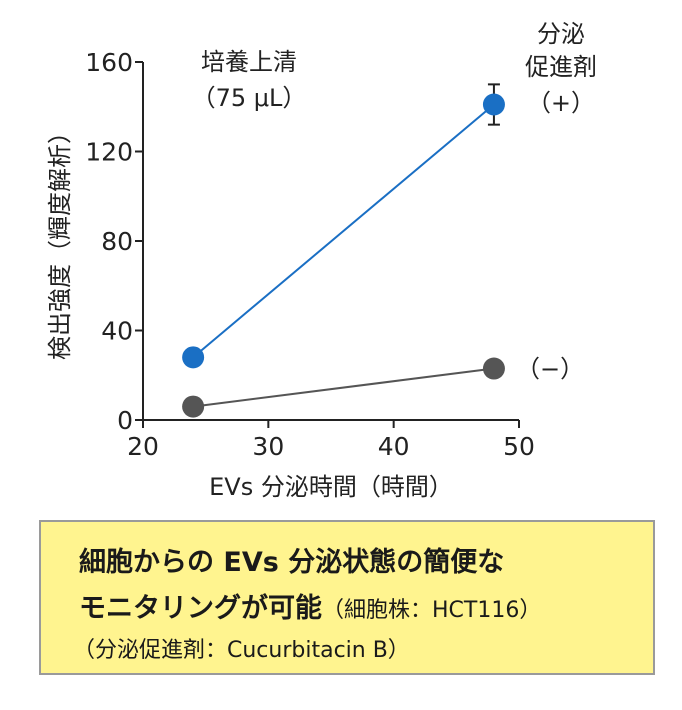 The width and height of the screenshot is (682, 710). I want to click on data-point-s0-p1, so click(493, 104).